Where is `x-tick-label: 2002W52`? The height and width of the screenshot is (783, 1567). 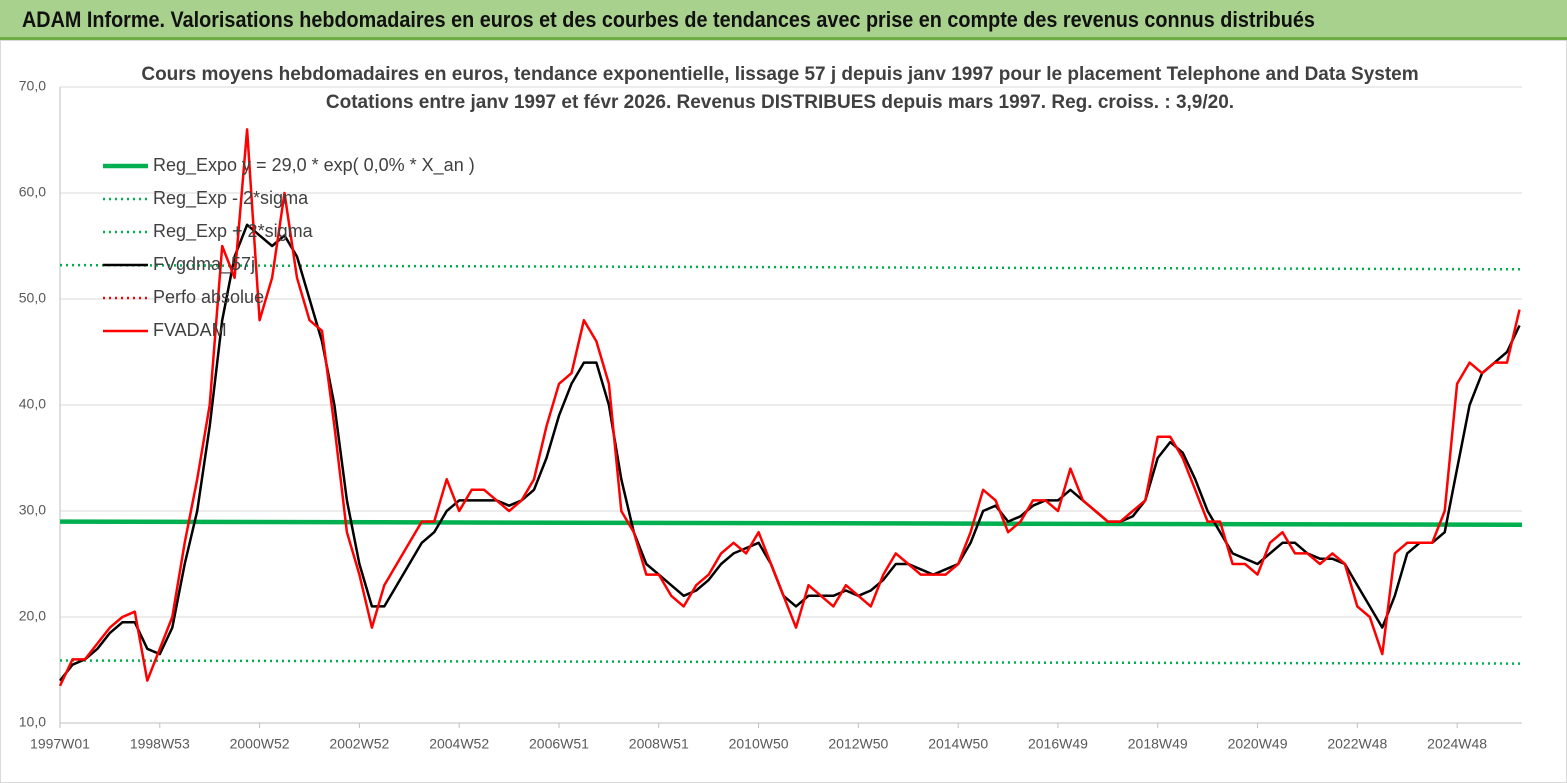 x-tick-label: 2002W52 is located at coordinates (359, 744).